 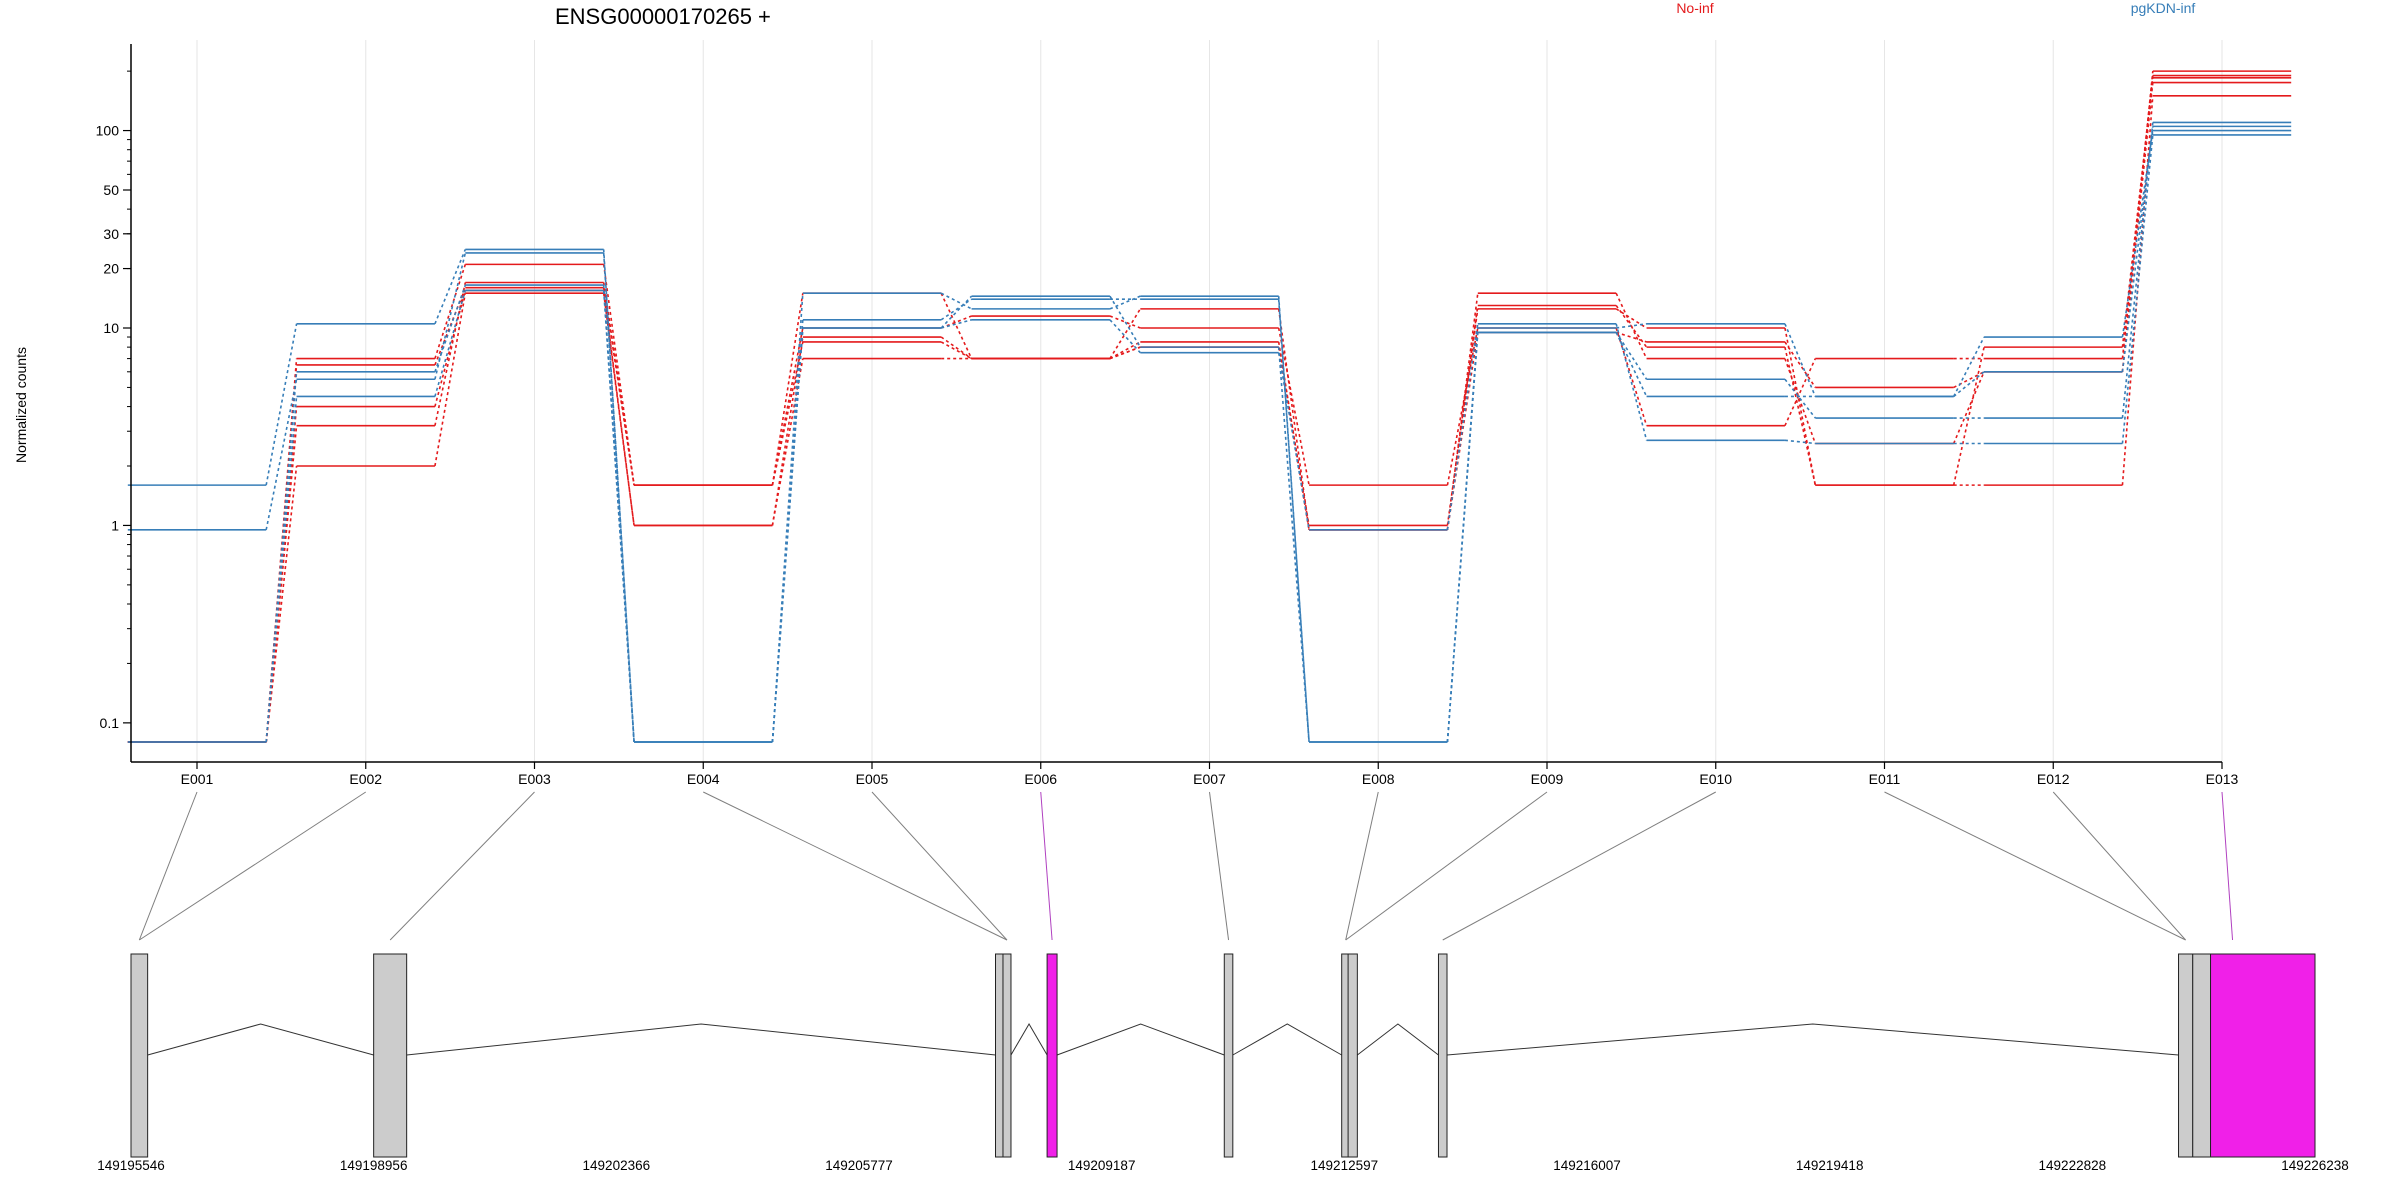 What do you see at coordinates (1046, 866) in the screenshot?
I see `connector-e006` at bounding box center [1046, 866].